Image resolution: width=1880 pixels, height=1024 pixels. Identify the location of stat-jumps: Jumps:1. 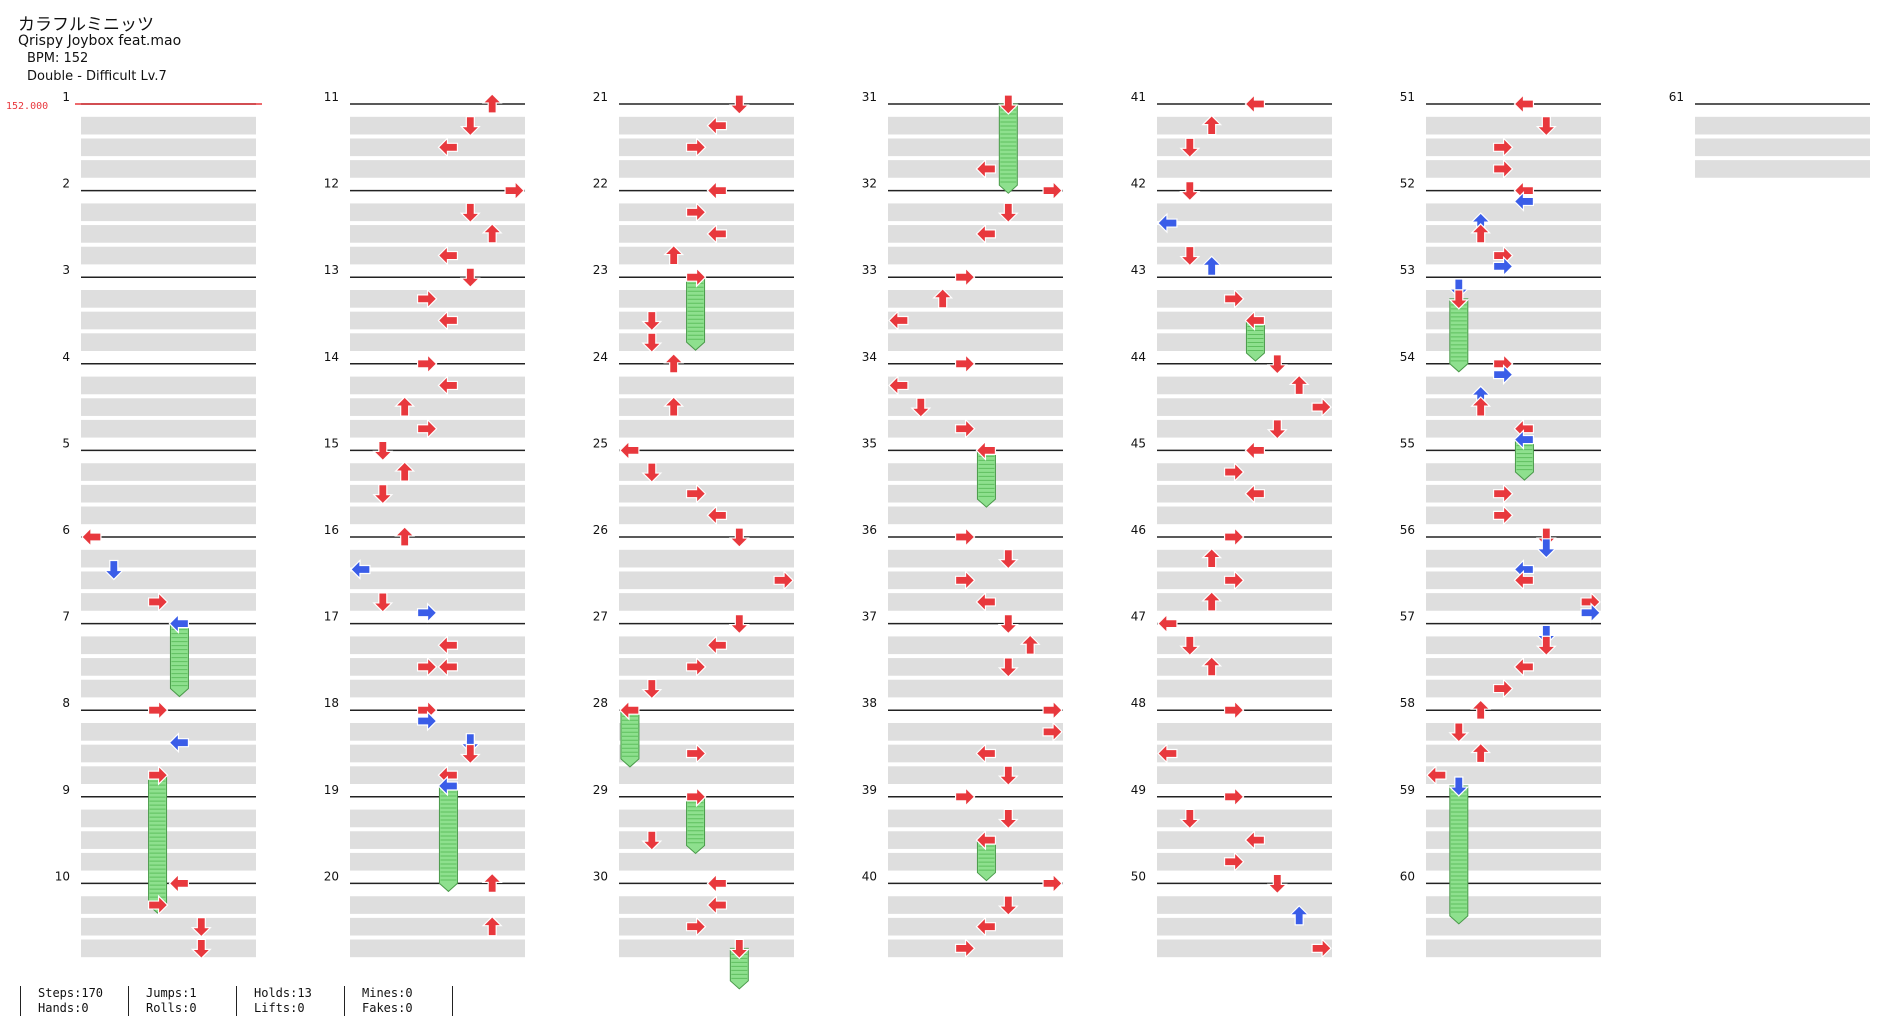
(171, 993).